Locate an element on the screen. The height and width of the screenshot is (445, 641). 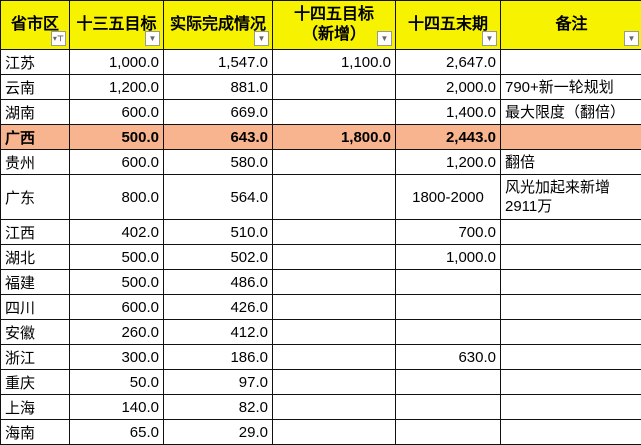
cell-13th-target: 1,200.0 is located at coordinates (117, 87).